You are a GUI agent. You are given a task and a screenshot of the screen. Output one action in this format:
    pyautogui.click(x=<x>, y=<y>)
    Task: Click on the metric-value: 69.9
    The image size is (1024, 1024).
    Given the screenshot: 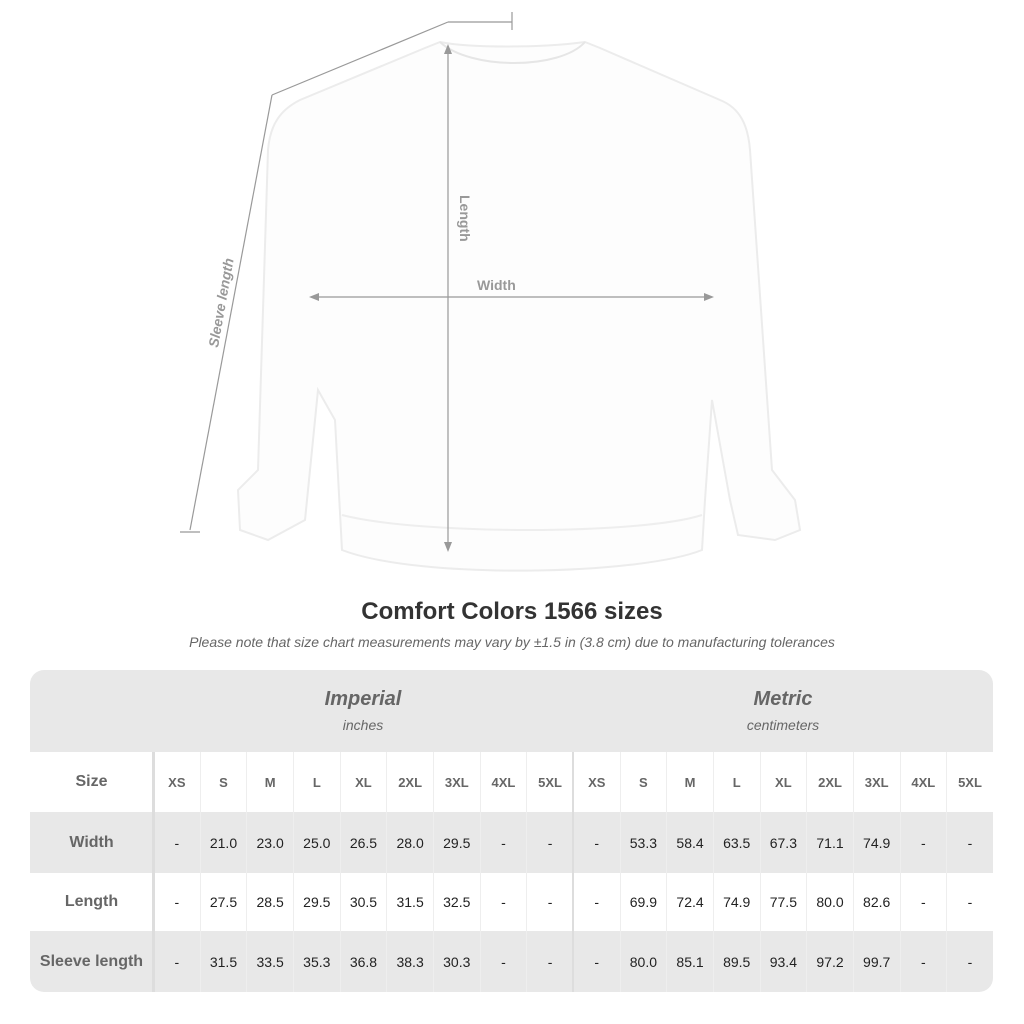 What is the action you would take?
    pyautogui.click(x=643, y=902)
    